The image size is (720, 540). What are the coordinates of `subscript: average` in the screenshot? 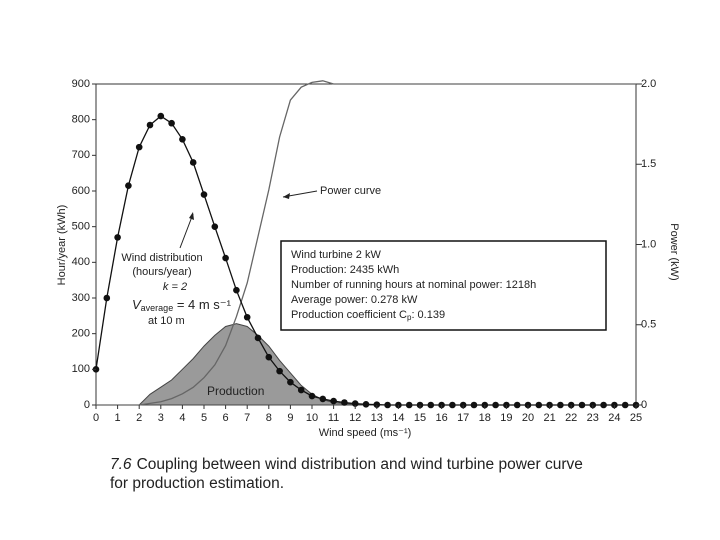 It's located at (157, 308).